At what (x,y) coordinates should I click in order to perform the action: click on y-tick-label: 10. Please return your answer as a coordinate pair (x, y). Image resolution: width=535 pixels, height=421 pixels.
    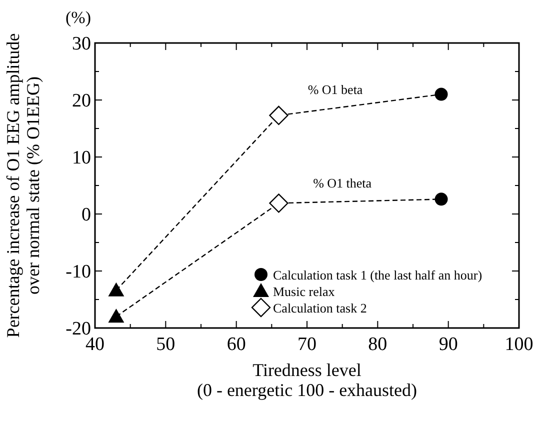
    Looking at the image, I should click on (81, 158).